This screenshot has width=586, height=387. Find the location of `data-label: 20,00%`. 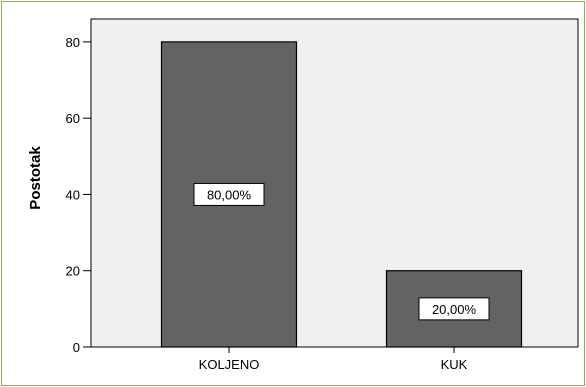

data-label: 20,00% is located at coordinates (454, 309).